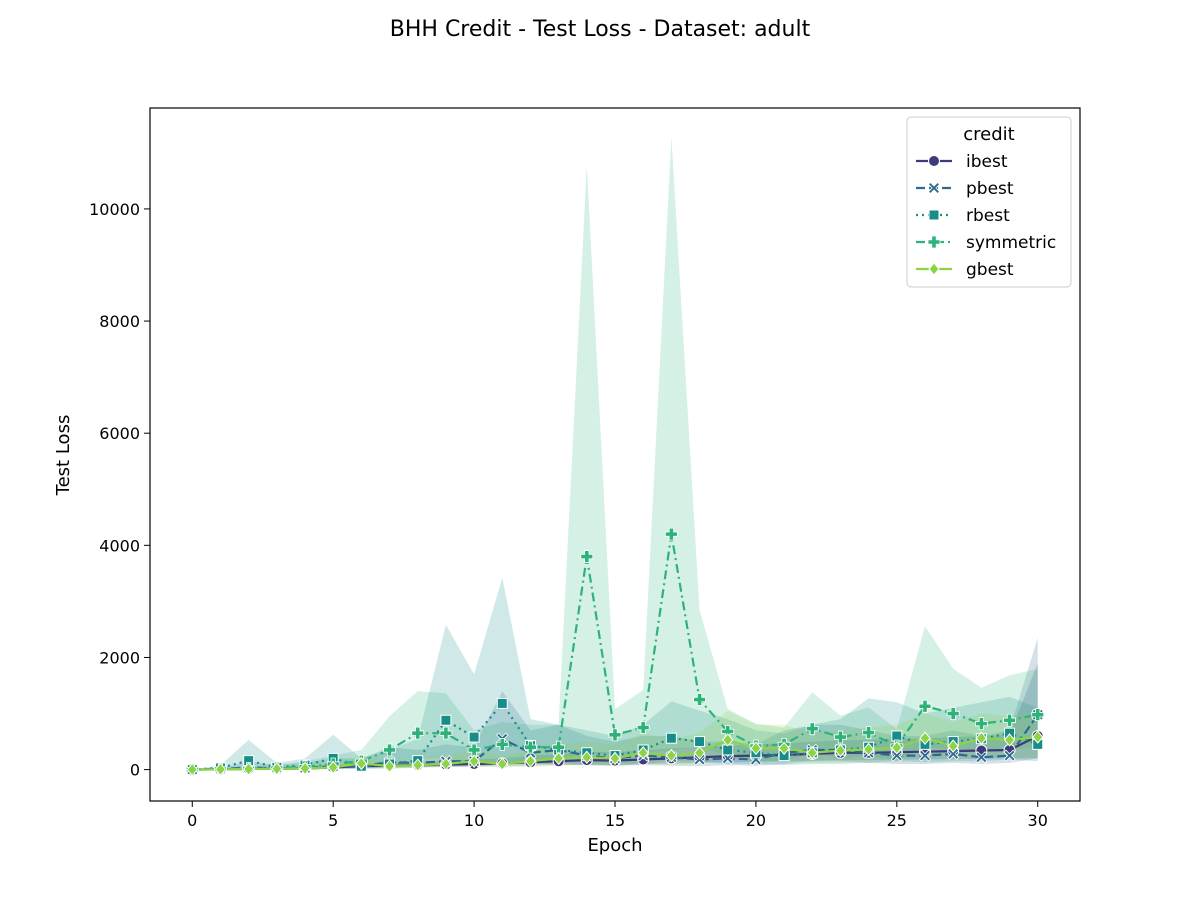 Image resolution: width=1200 pixels, height=900 pixels. I want to click on x-tick-label-5: 5, so click(333, 820).